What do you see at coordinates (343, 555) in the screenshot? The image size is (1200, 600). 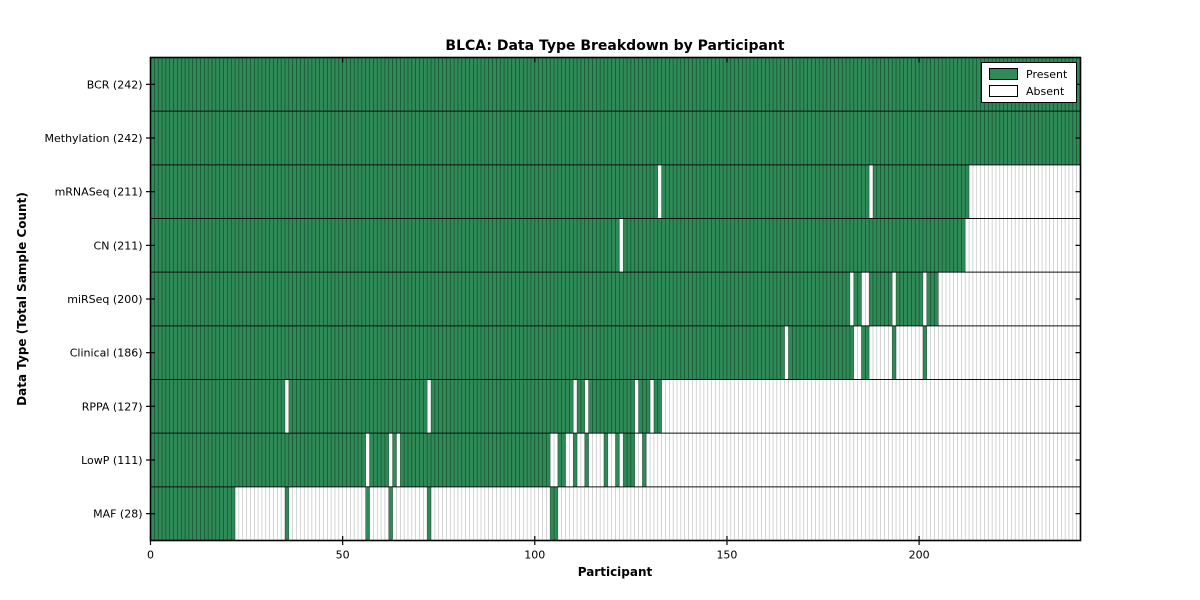 I see `x-tick-label: 50` at bounding box center [343, 555].